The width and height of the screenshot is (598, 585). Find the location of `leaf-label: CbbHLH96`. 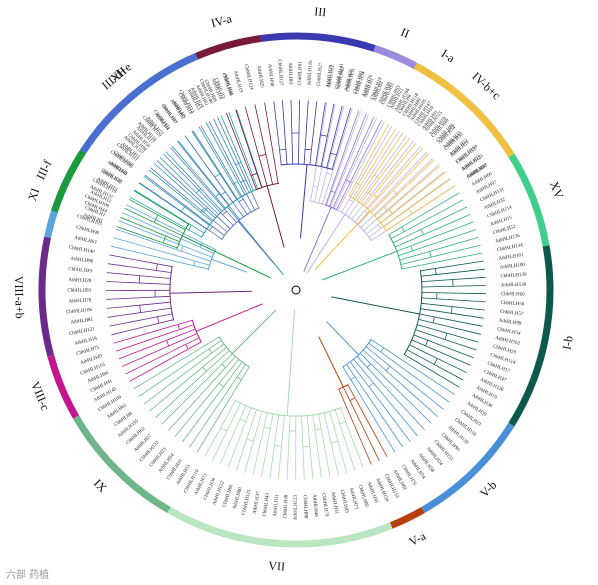

leaf-label: CbbHLH96 is located at coordinates (87, 230).